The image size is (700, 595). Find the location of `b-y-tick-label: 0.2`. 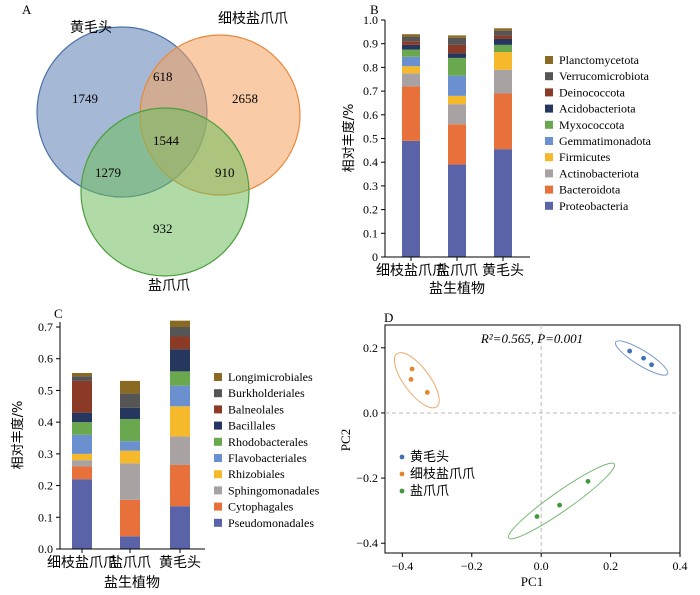

b-y-tick-label: 0.2 is located at coordinates (370, 210).